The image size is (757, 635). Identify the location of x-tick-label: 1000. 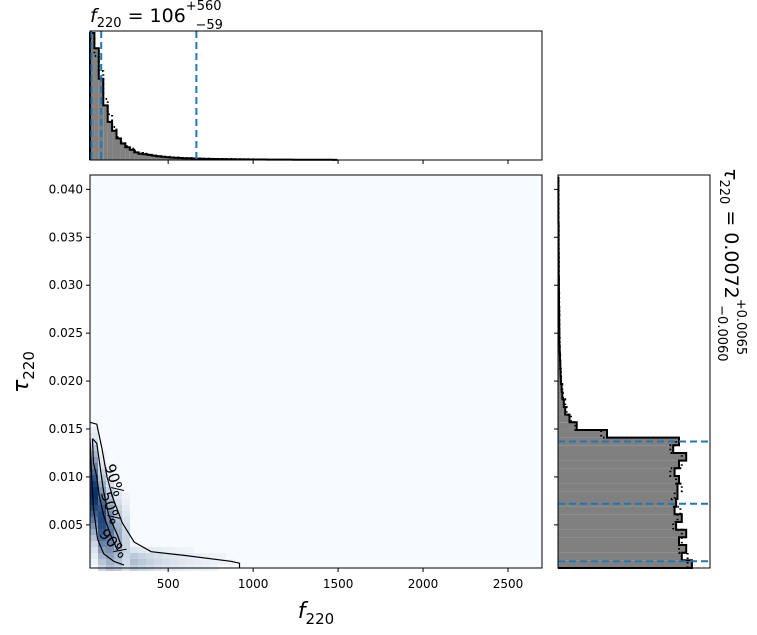
(253, 584).